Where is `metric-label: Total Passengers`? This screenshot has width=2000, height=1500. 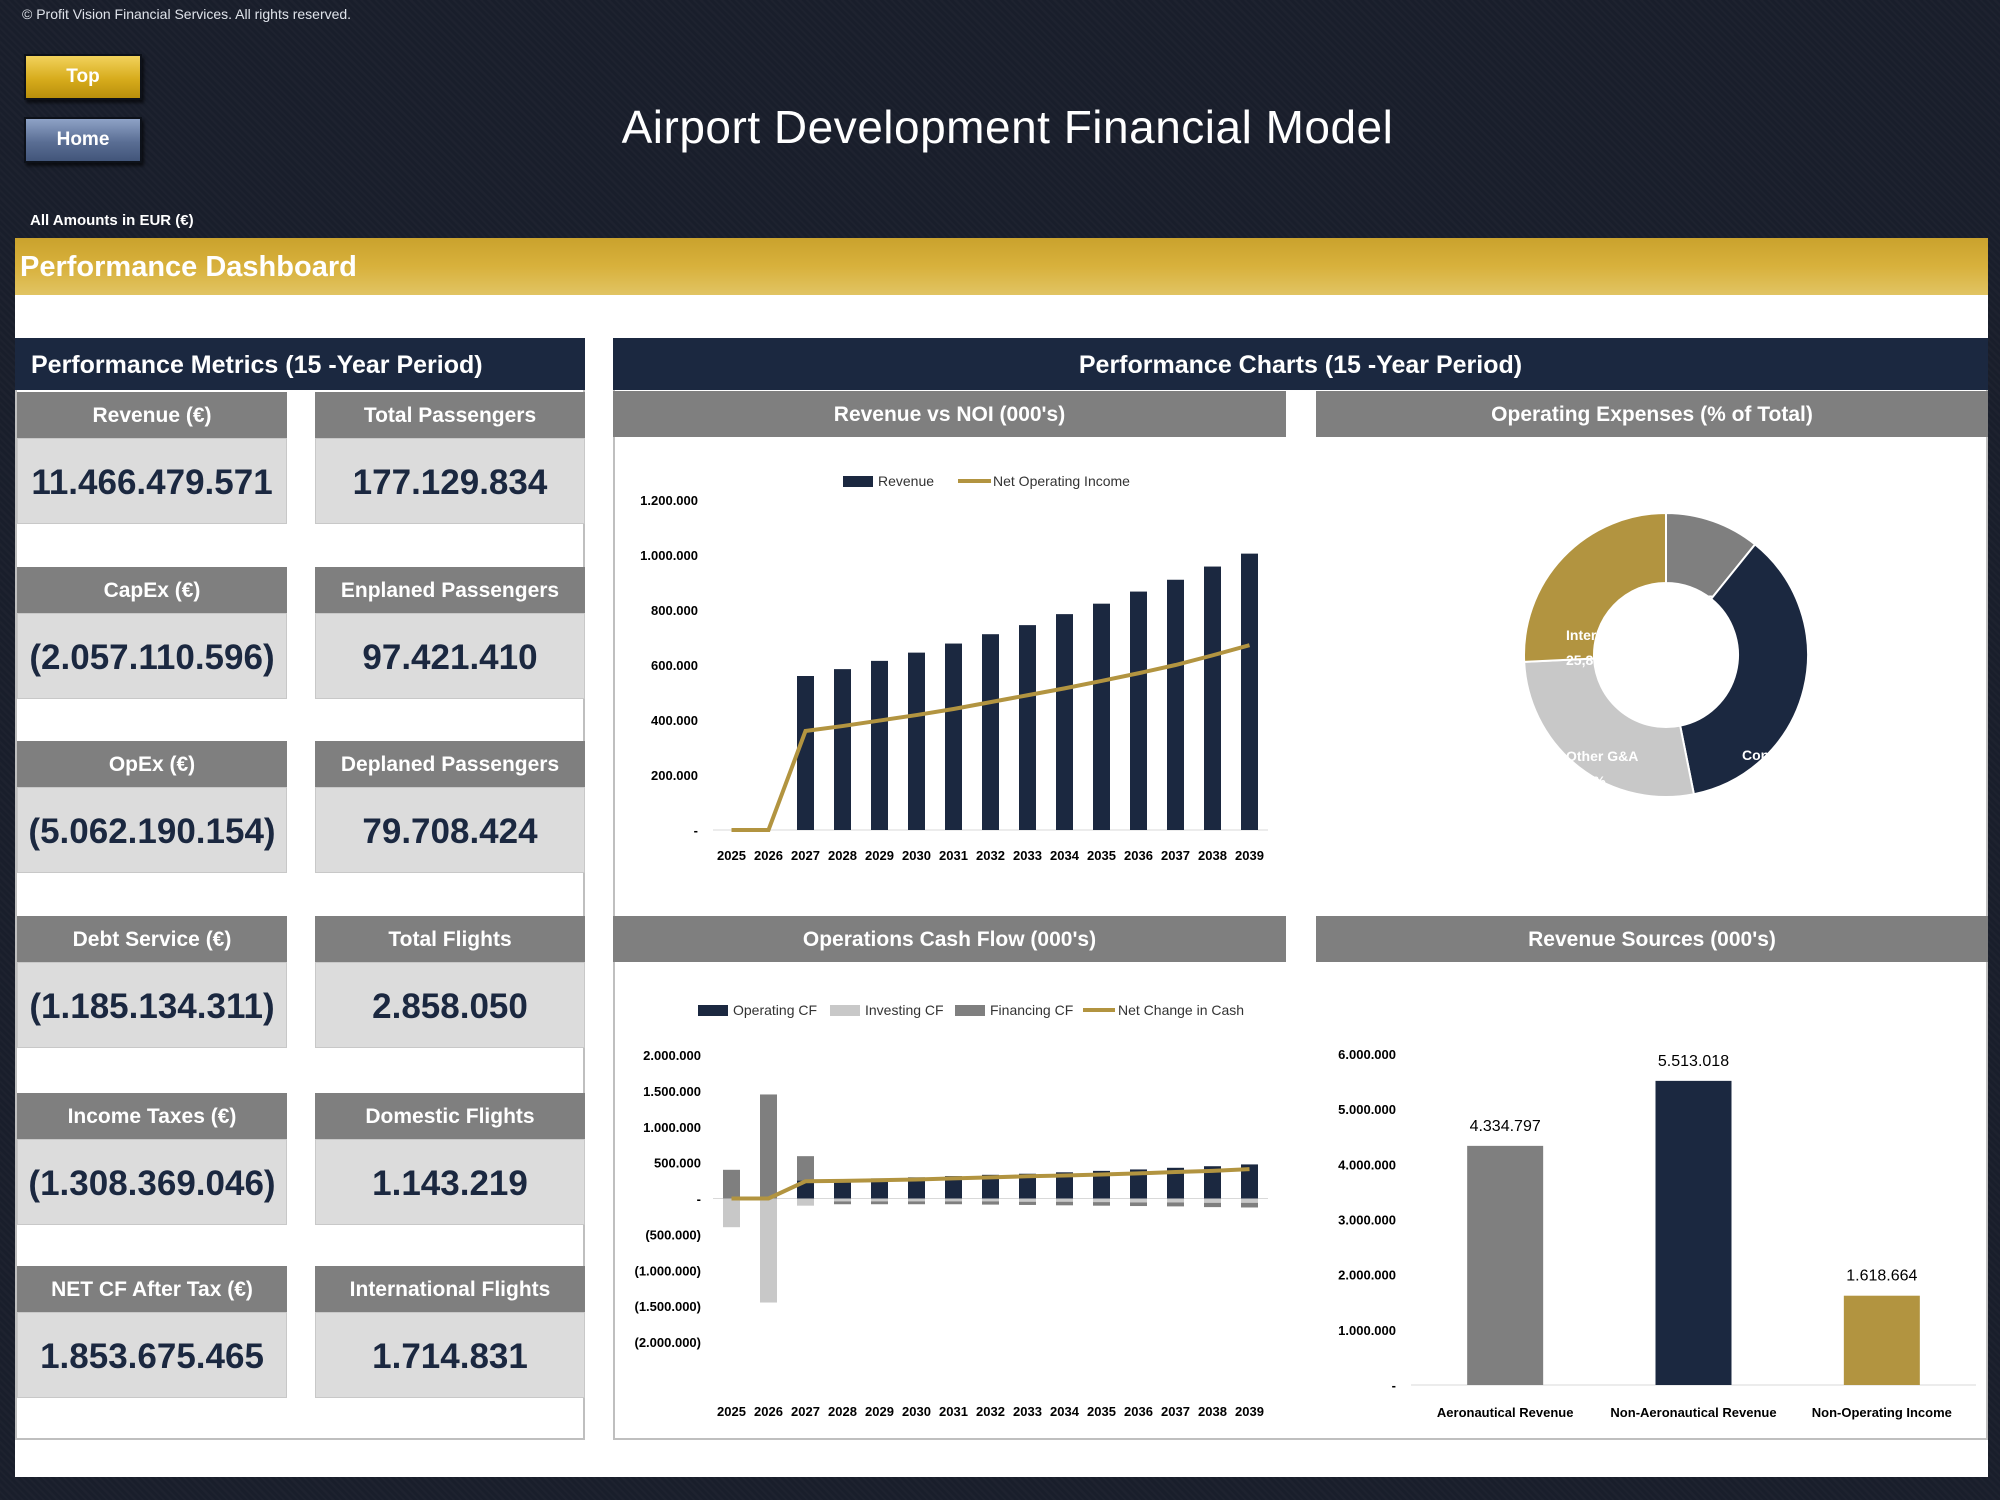 metric-label: Total Passengers is located at coordinates (450, 415).